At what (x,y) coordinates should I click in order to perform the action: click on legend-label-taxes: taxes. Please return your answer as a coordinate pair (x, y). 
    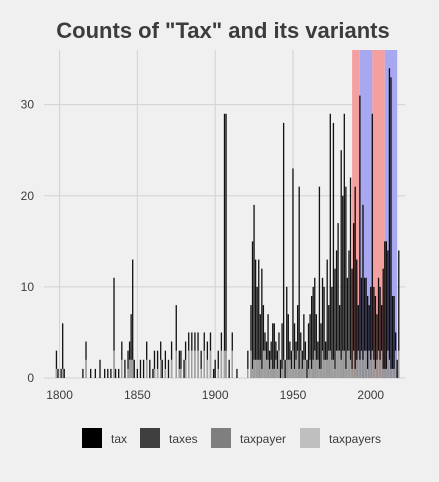
    Looking at the image, I should click on (183, 439).